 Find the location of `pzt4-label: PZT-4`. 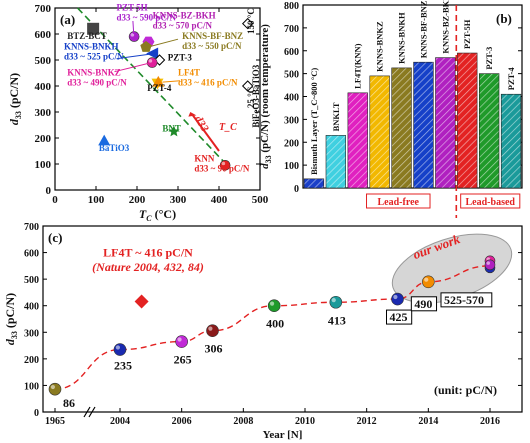

pzt4-label: PZT-4 is located at coordinates (159, 88).